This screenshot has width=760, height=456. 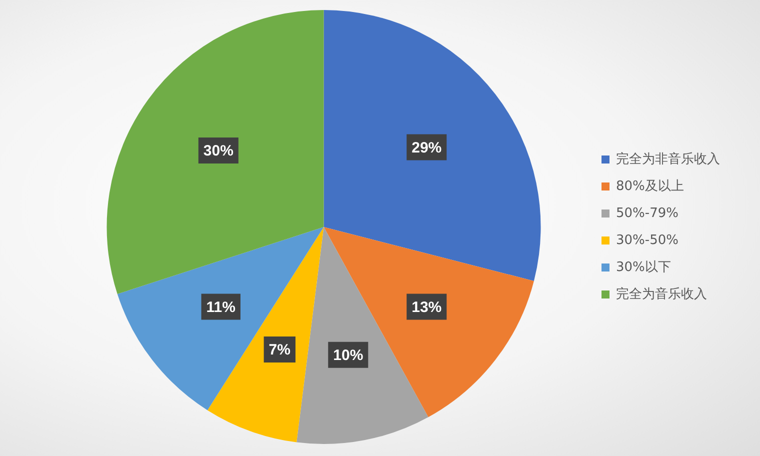 I want to click on data-label: 13%, so click(x=427, y=307).